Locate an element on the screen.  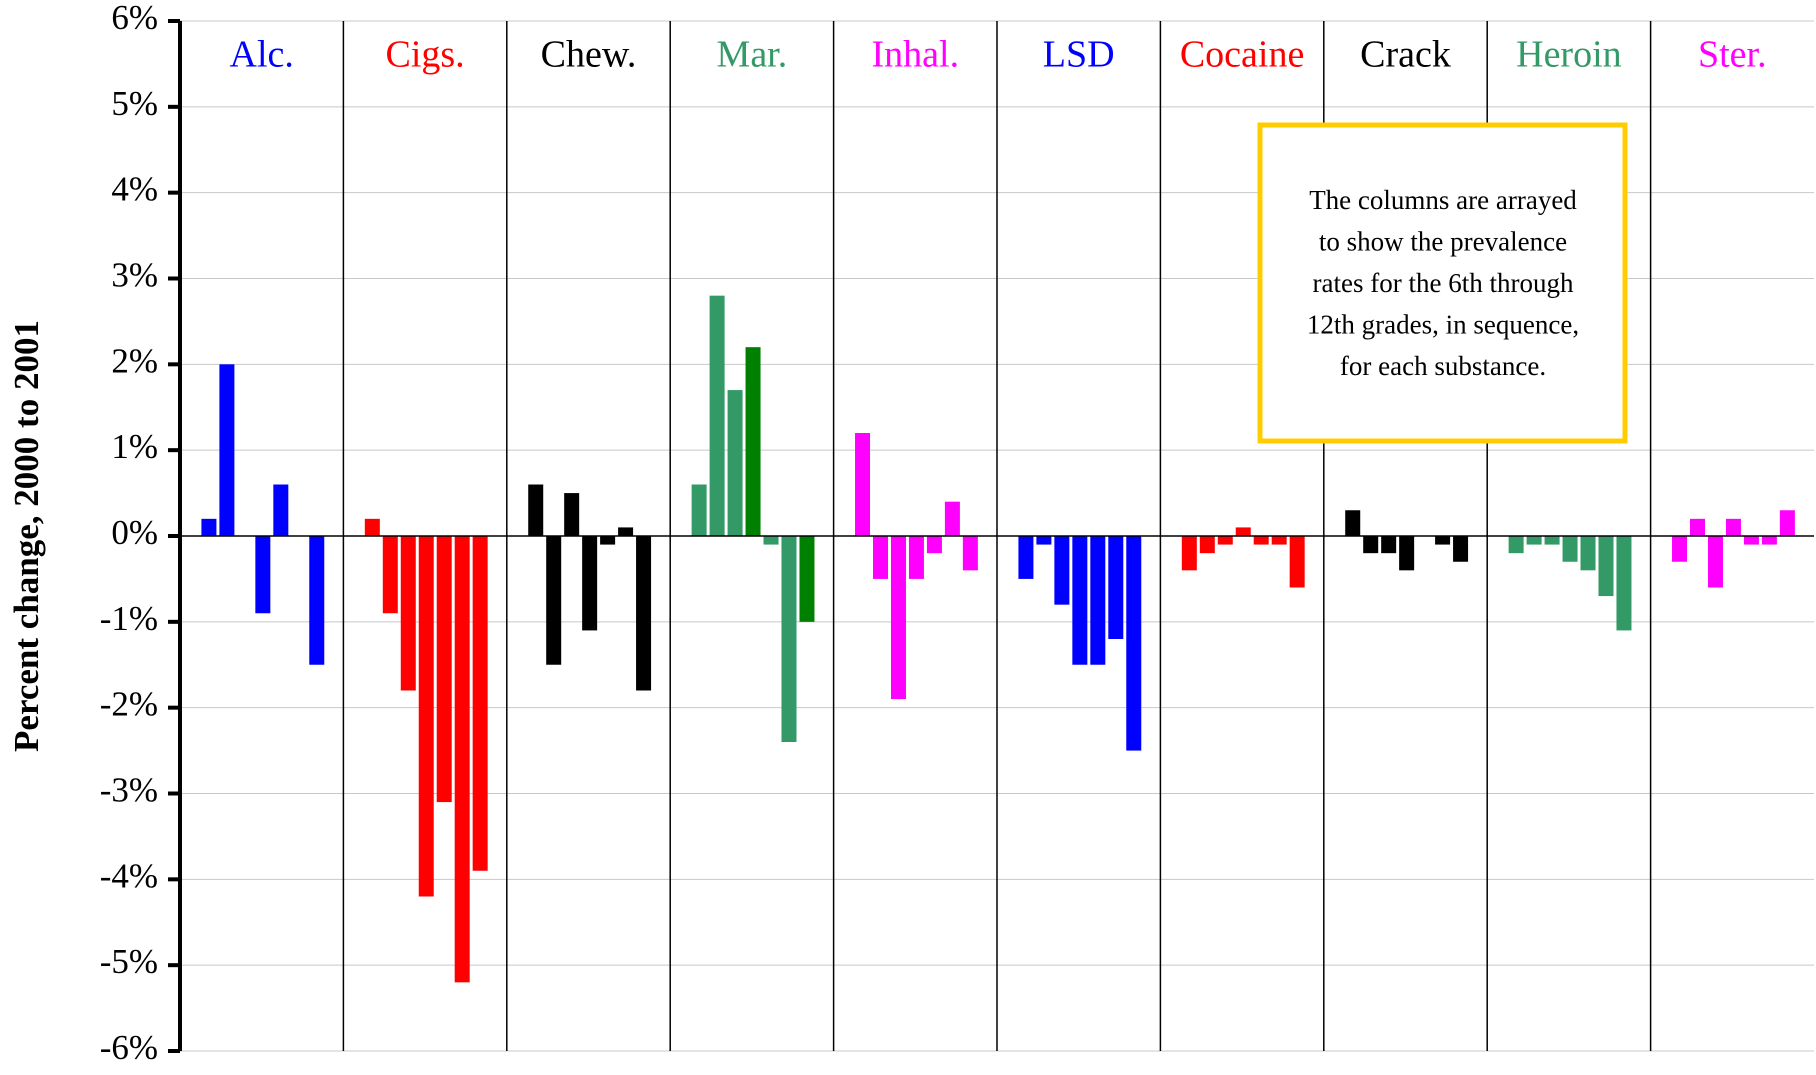
group-label: Chew. is located at coordinates (589, 55).